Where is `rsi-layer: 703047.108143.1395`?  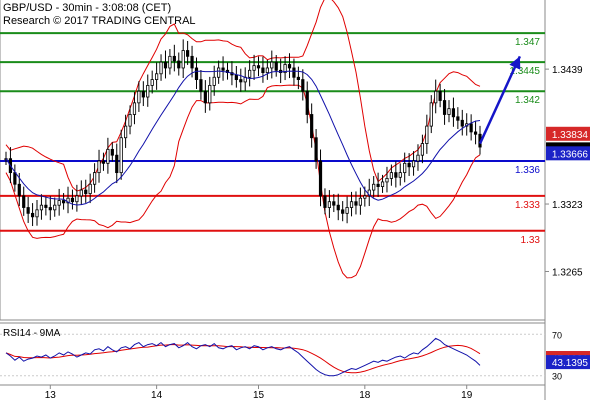 rsi-layer: 703047.108143.1395 is located at coordinates (295, 356).